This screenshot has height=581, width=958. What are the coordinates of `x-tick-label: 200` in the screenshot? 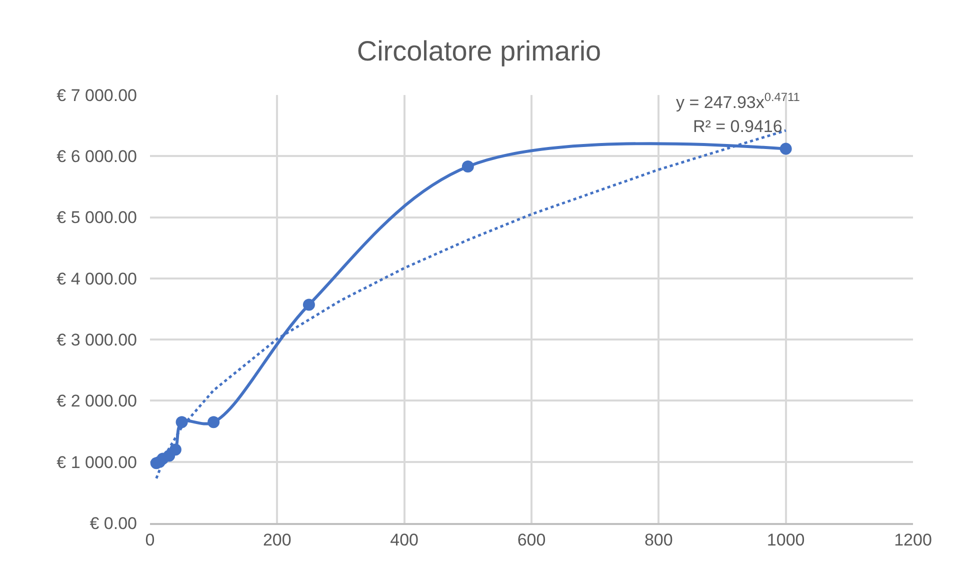 It's located at (277, 540).